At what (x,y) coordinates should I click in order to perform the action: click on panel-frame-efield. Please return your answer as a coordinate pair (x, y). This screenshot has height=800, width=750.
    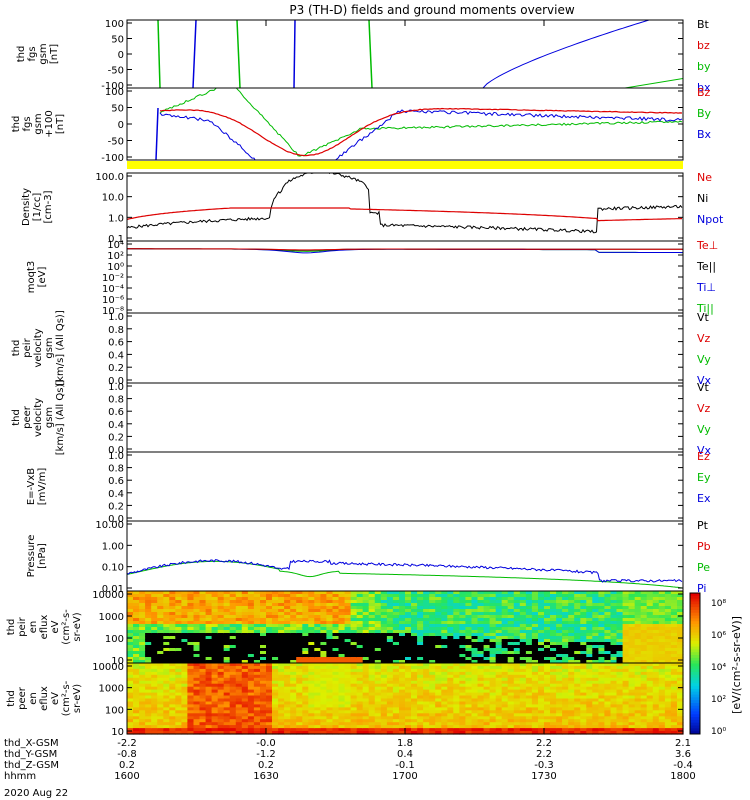
    Looking at the image, I should click on (405, 486).